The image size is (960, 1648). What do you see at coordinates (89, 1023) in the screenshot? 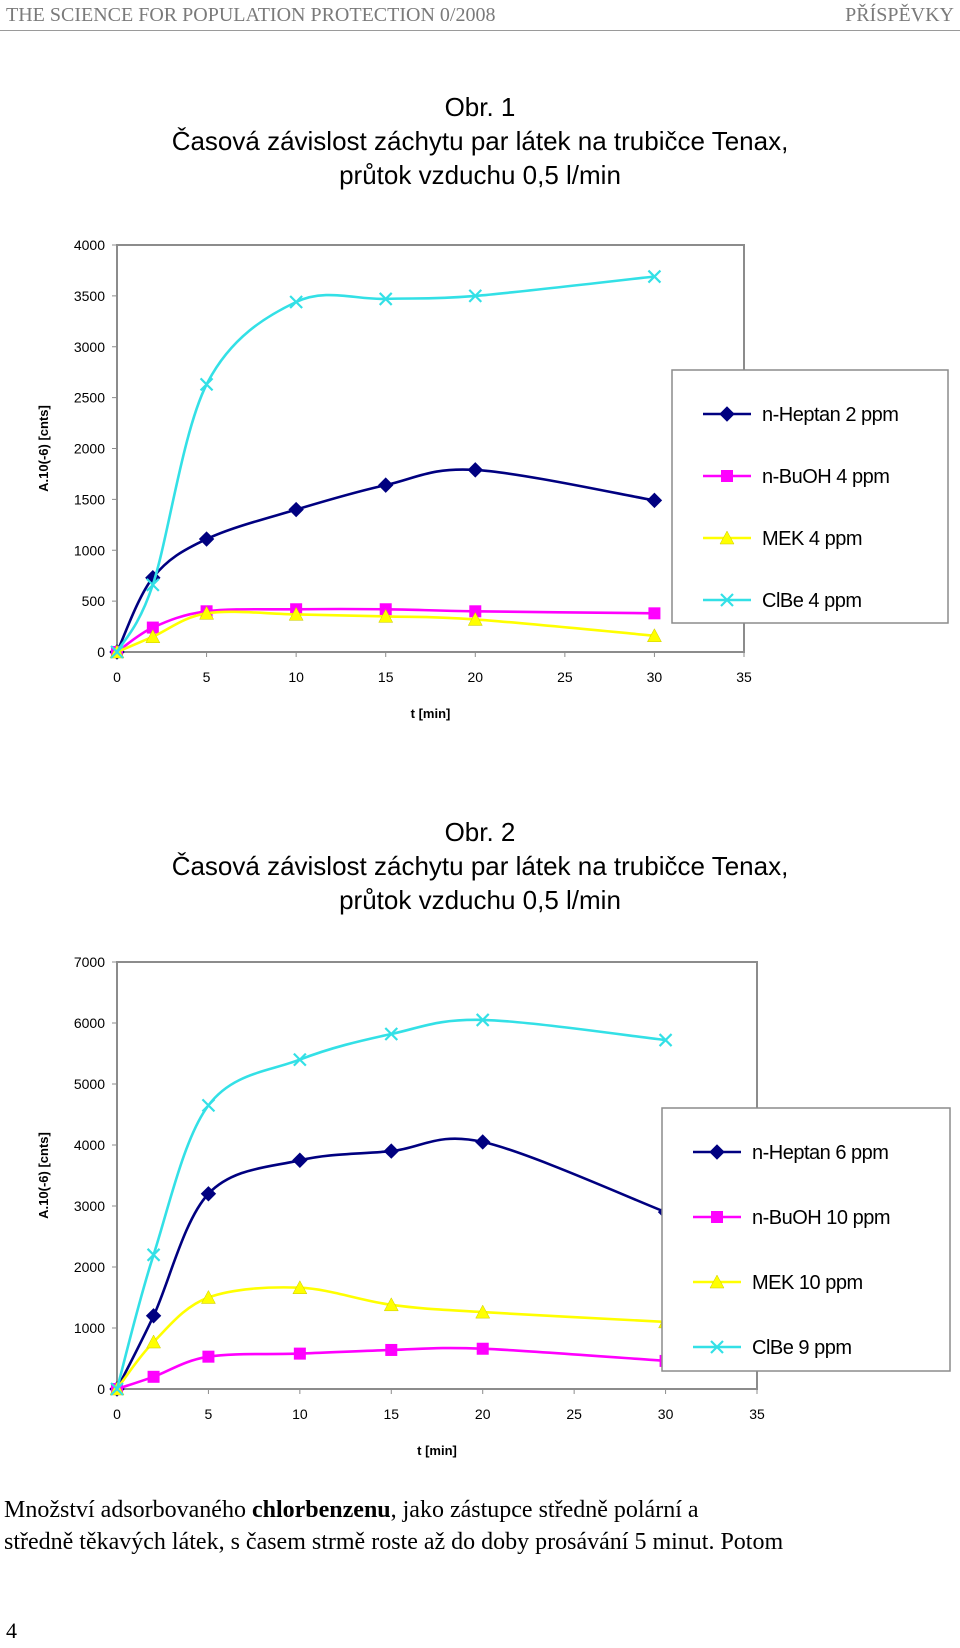
I see `y-tick-label: 6000` at bounding box center [89, 1023].